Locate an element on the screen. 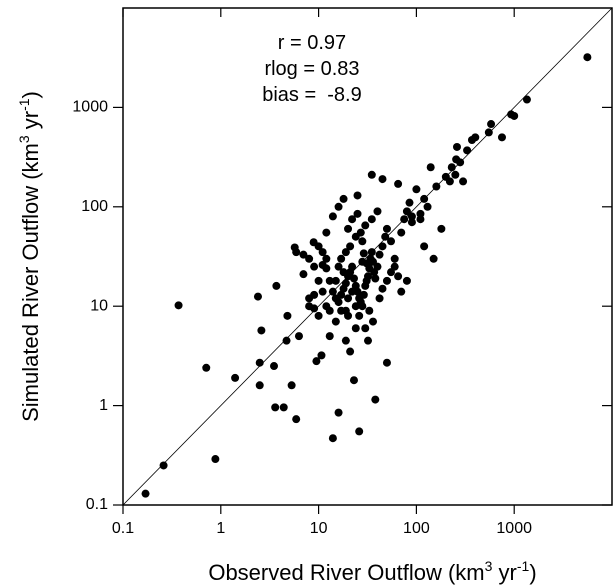 This screenshot has height=588, width=613. superscript: 3 is located at coordinates (489, 566).